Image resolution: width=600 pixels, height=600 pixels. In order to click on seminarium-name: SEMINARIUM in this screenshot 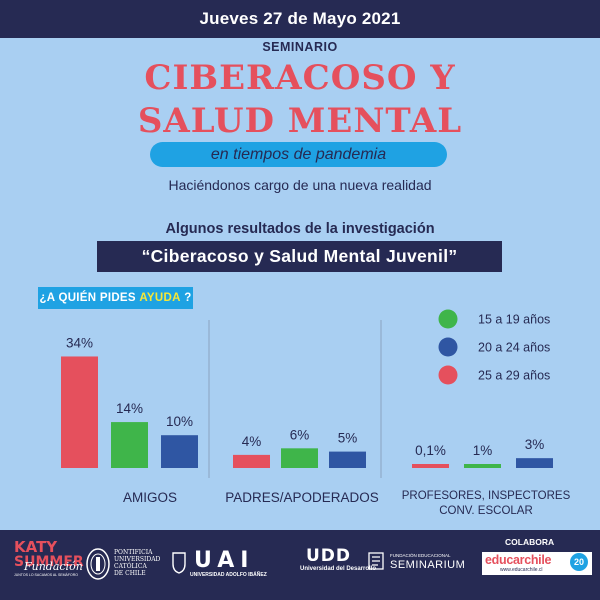, I will do `click(428, 565)`.